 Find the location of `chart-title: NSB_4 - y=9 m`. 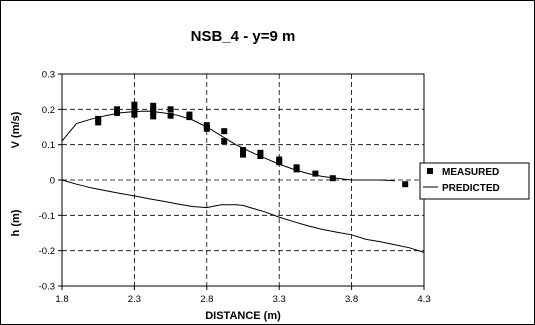

chart-title: NSB_4 - y=9 m is located at coordinates (243, 36).